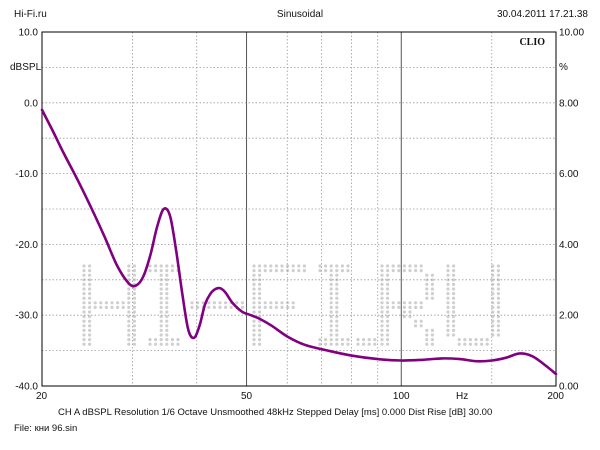 The width and height of the screenshot is (600, 450). What do you see at coordinates (571, 33) in the screenshot?
I see `y-right-tick-label: 10.00` at bounding box center [571, 33].